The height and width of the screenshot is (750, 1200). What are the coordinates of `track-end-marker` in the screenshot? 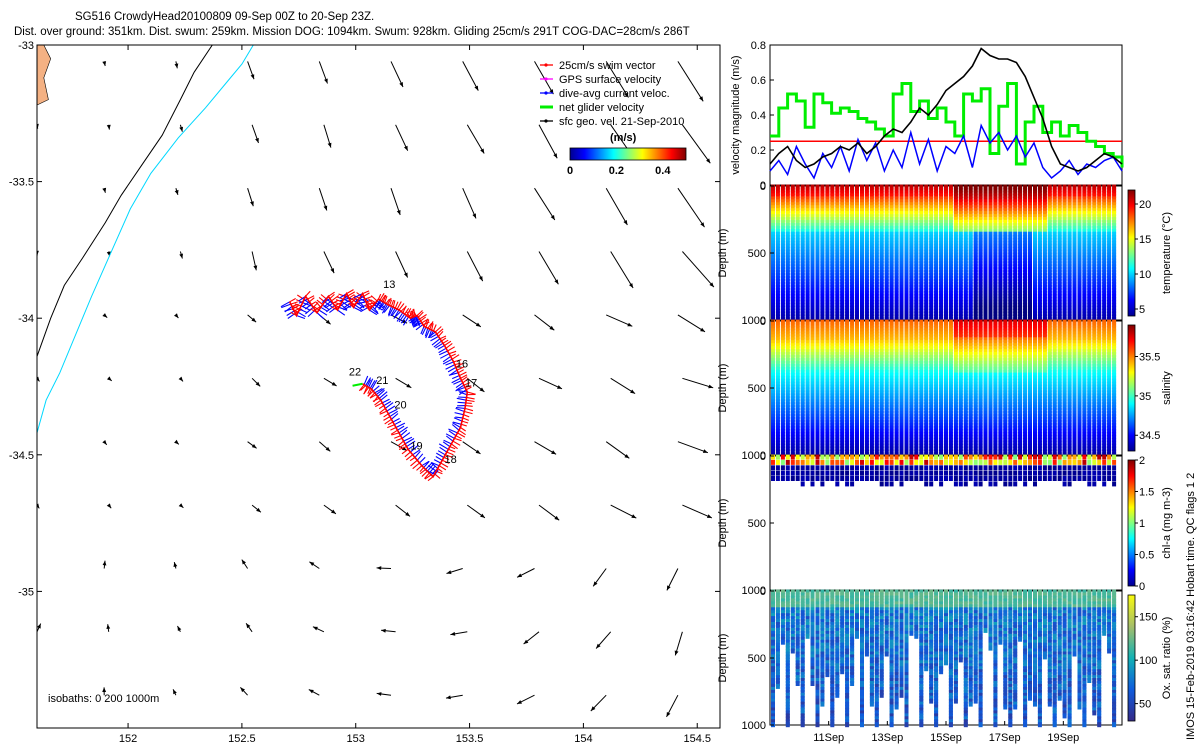 It's located at (357, 384).